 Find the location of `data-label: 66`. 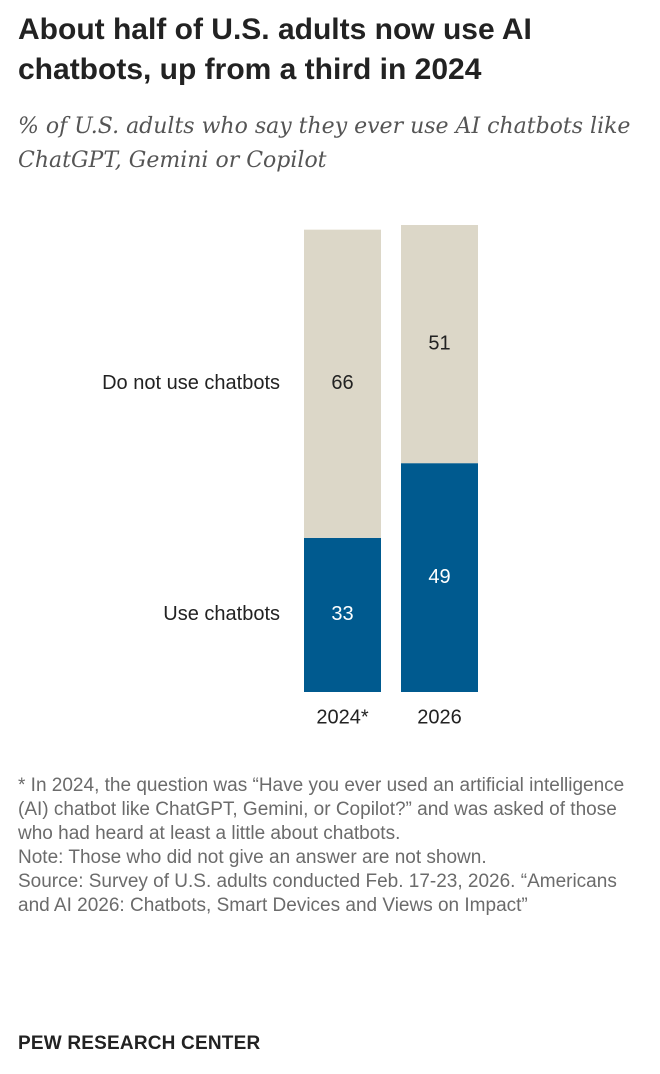

data-label: 66 is located at coordinates (342, 383).